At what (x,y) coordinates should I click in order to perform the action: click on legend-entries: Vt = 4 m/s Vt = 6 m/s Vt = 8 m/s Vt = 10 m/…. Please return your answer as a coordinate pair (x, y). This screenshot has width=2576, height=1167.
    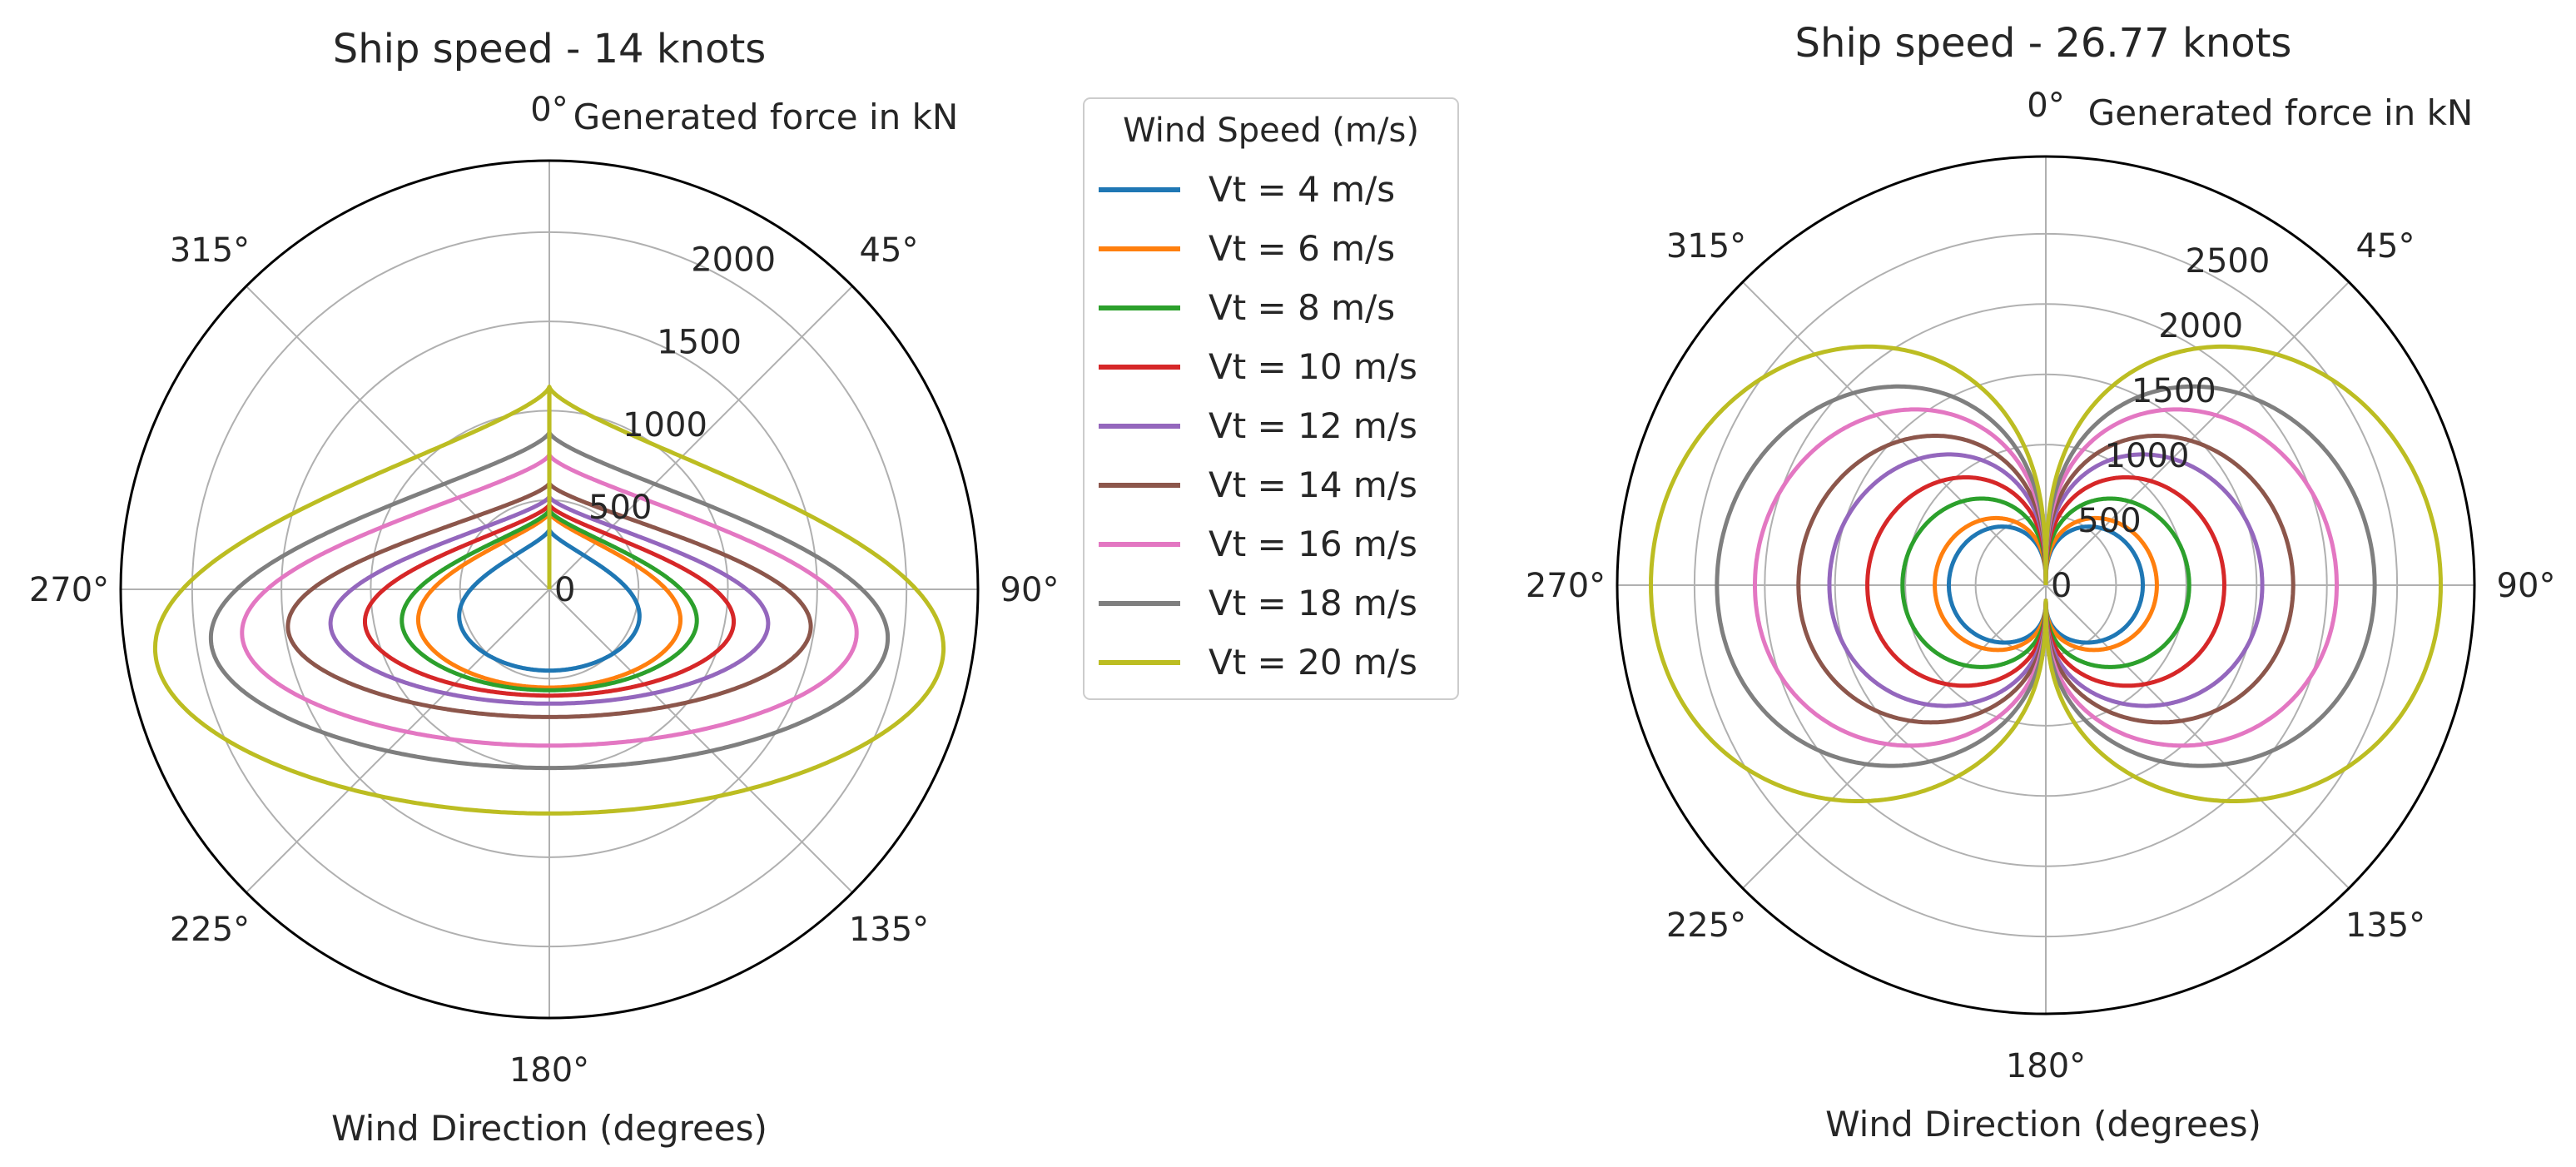
    Looking at the image, I should click on (1258, 426).